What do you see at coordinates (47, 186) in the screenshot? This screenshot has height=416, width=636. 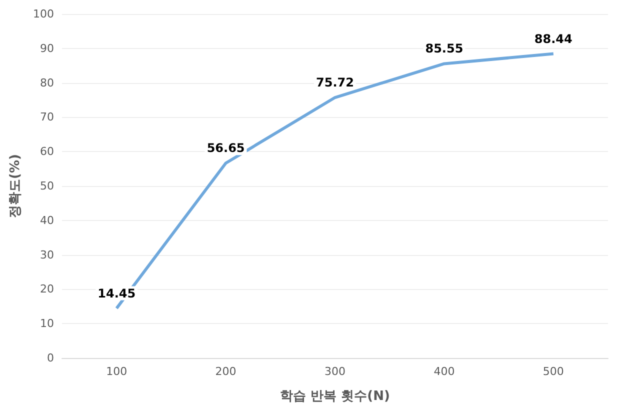 I see `y-tick-label: 50` at bounding box center [47, 186].